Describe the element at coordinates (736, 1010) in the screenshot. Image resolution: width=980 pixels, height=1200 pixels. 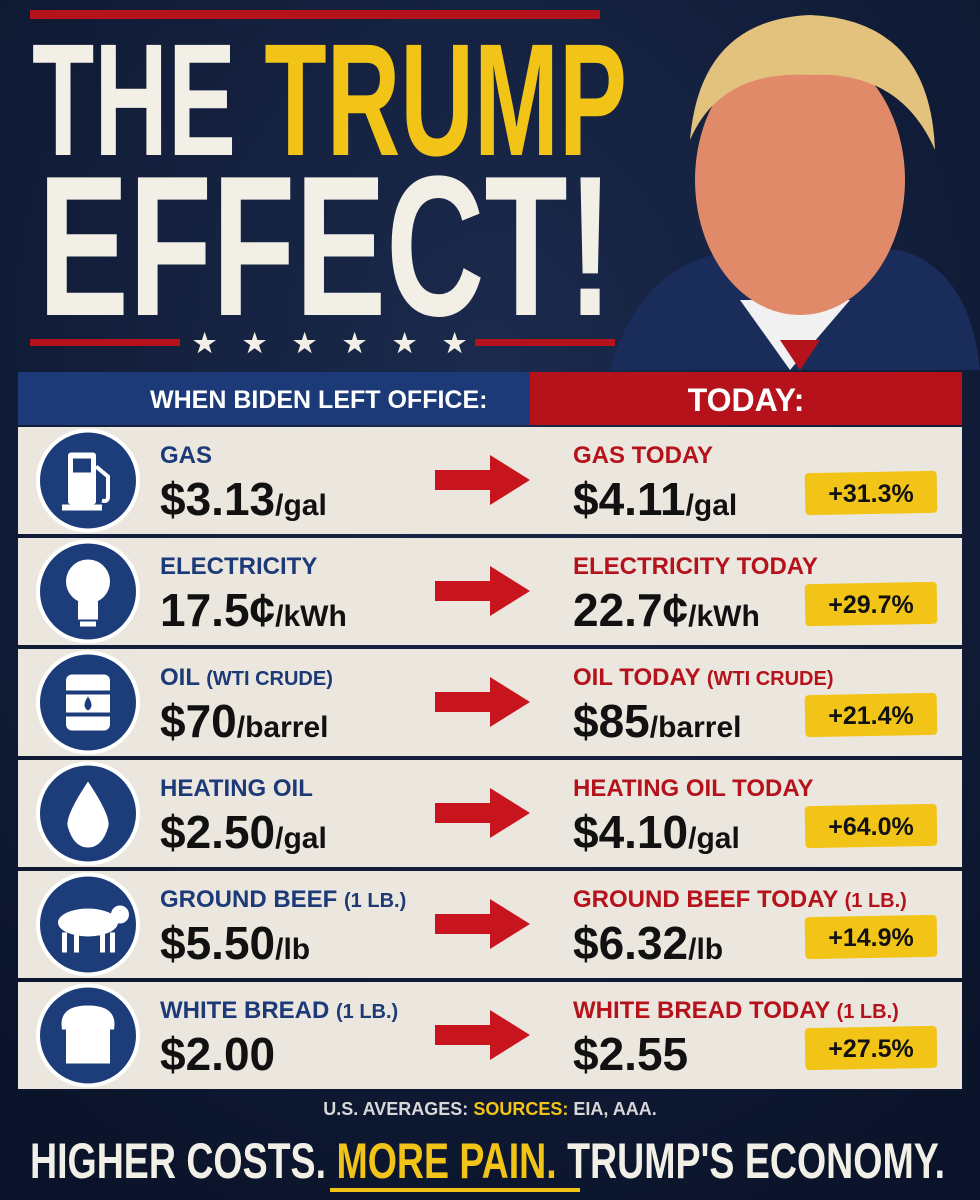
I see `after-label: WHITE BREAD TODAY (1 LB.)` at that location.